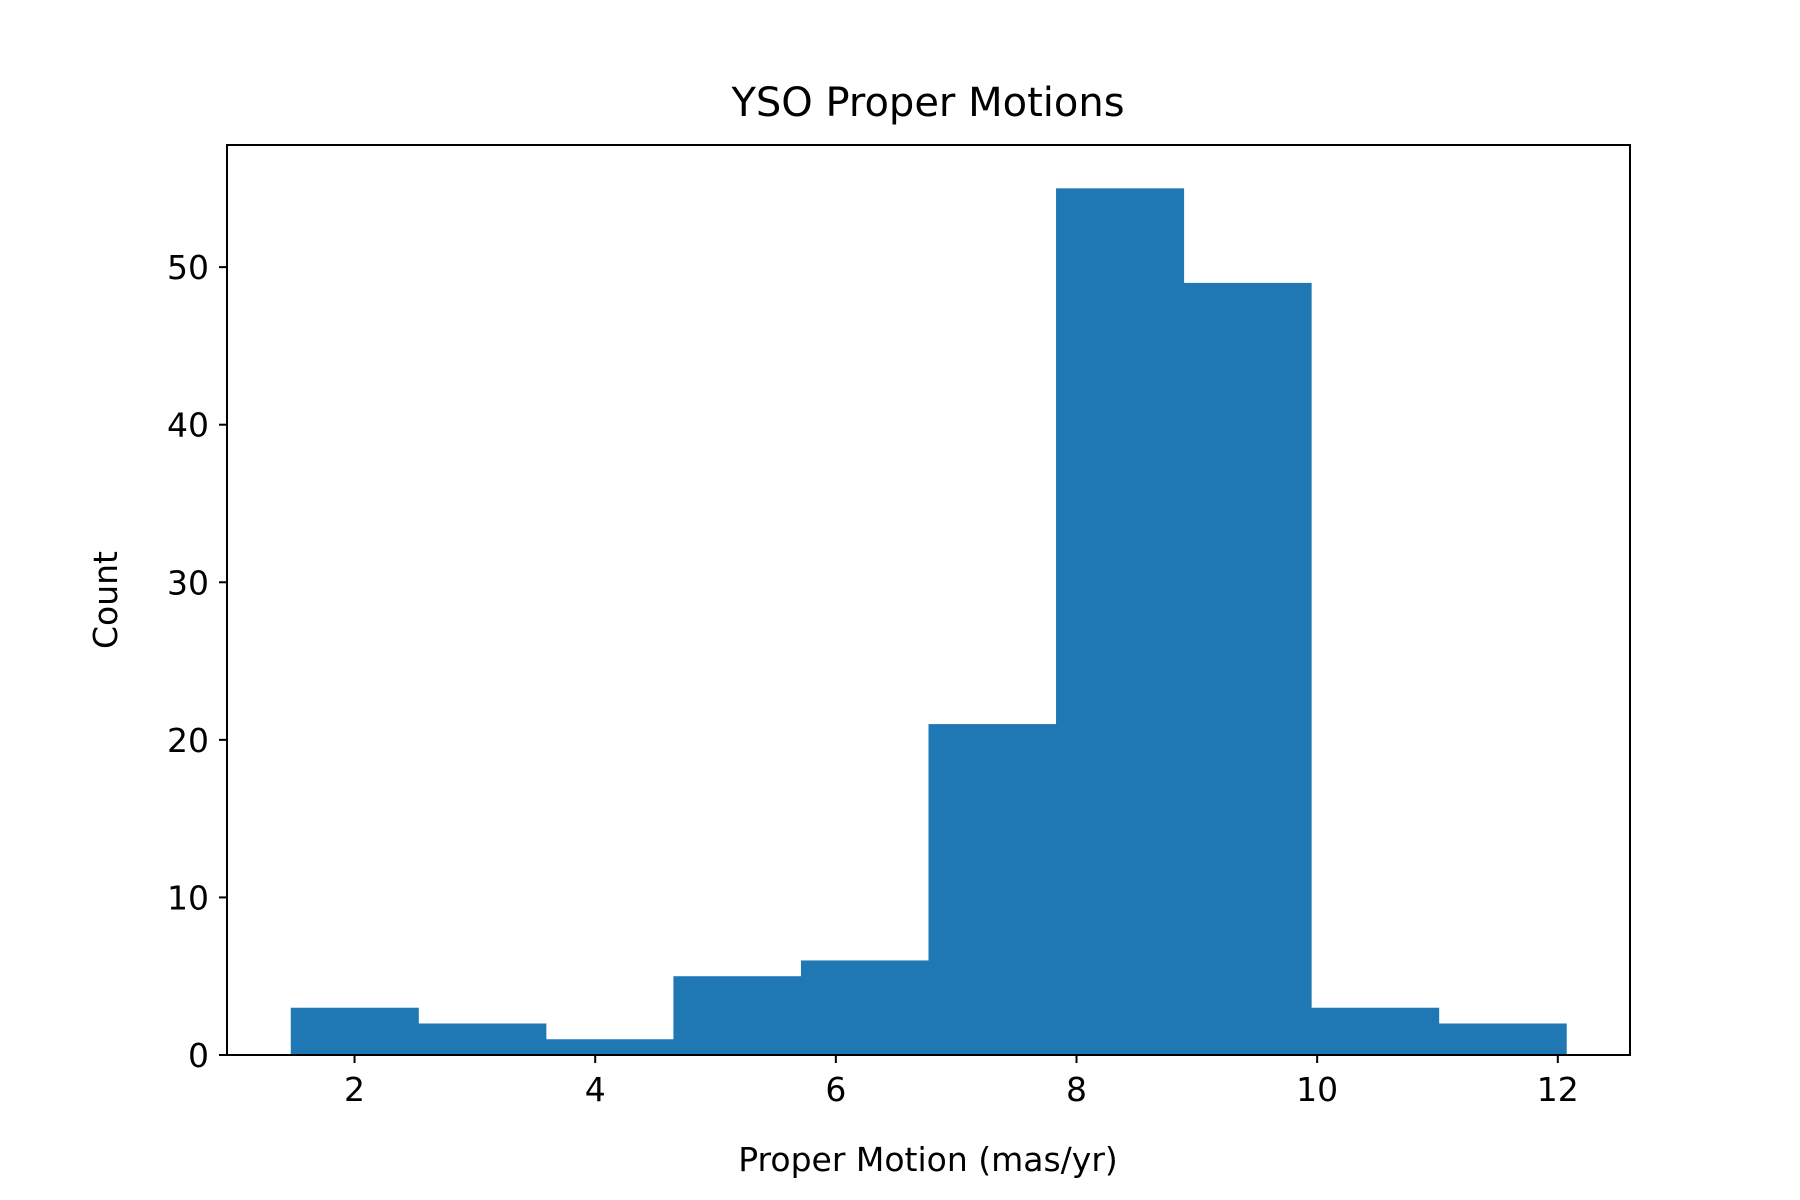  Describe the element at coordinates (595, 1089) in the screenshot. I see `x-tick-label: 4` at that location.